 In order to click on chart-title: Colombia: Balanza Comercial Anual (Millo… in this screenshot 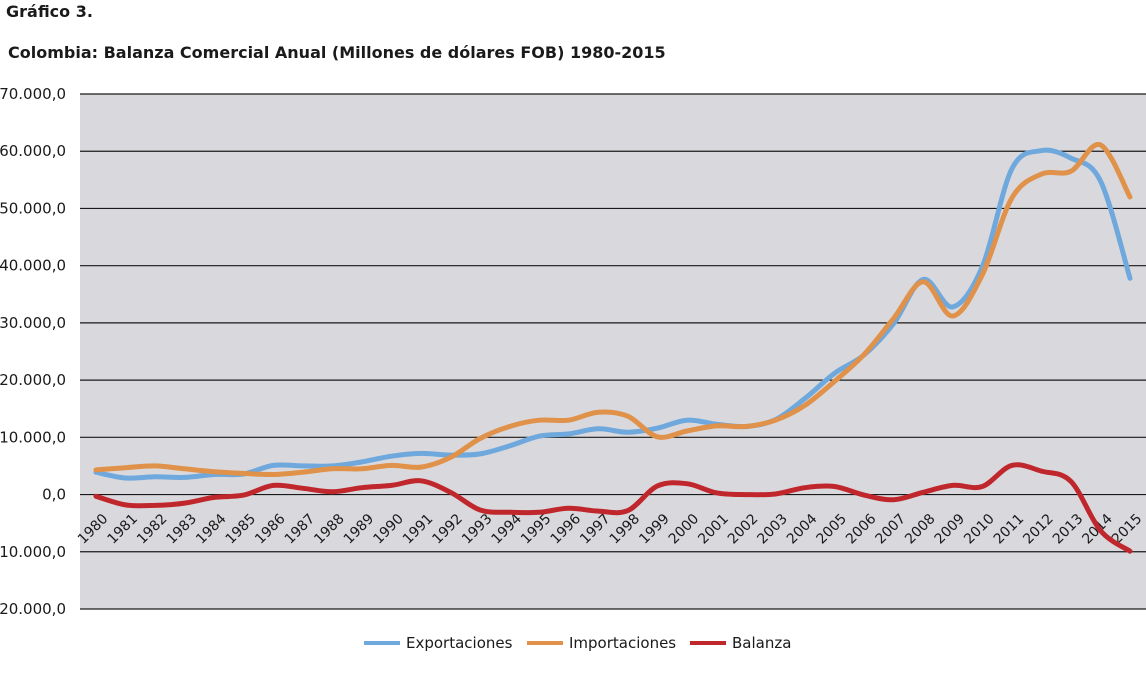, I will do `click(337, 52)`.